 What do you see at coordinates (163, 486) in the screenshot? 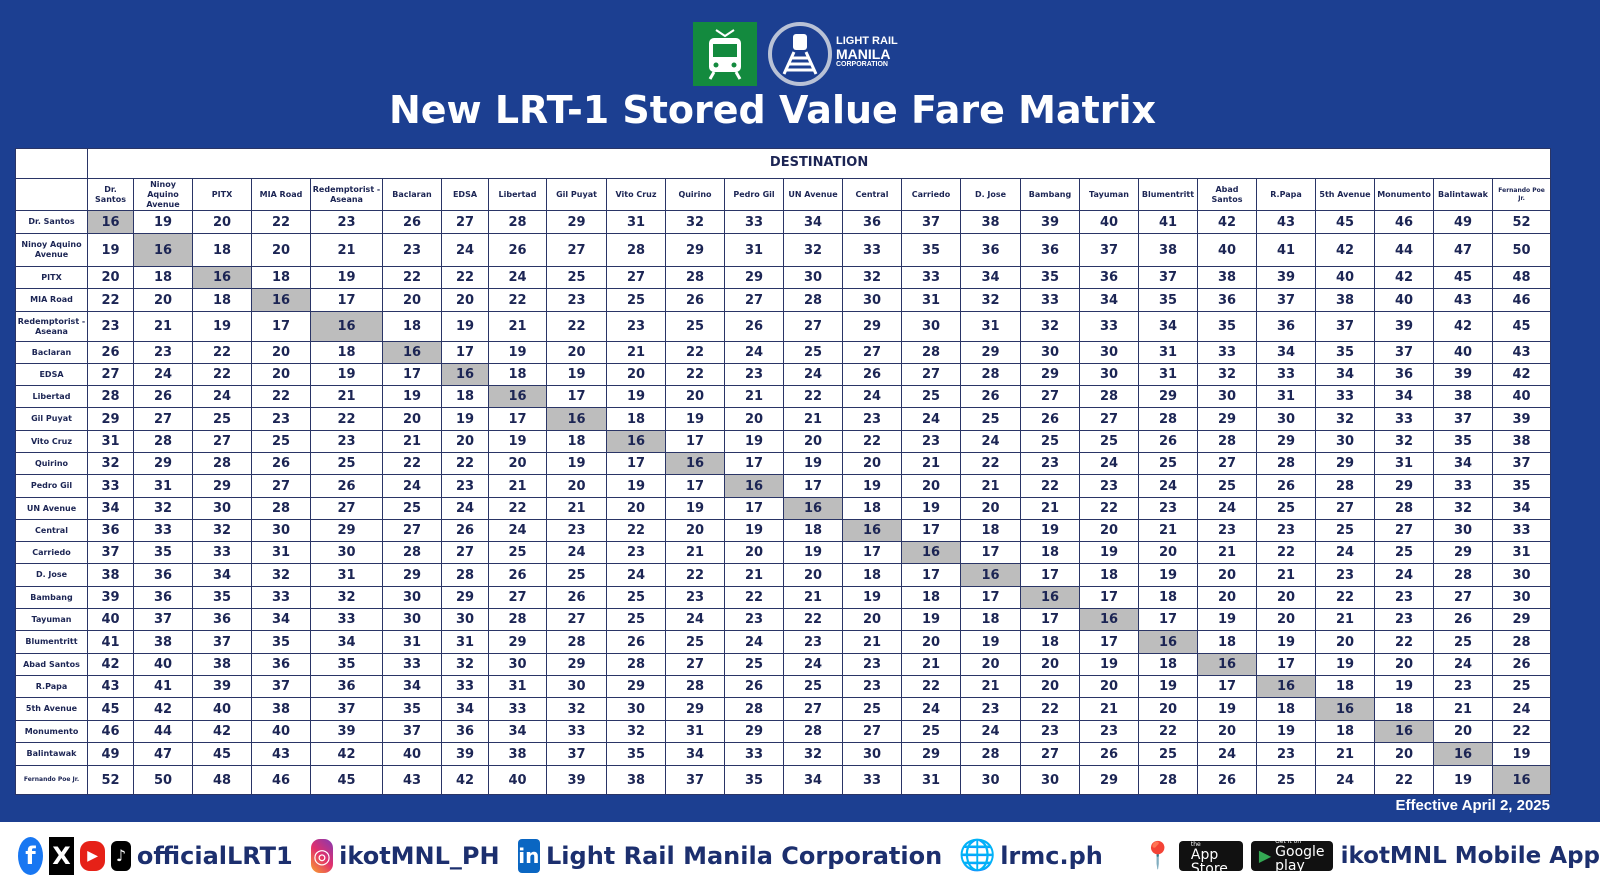
I see `fare-cell: 31` at bounding box center [163, 486].